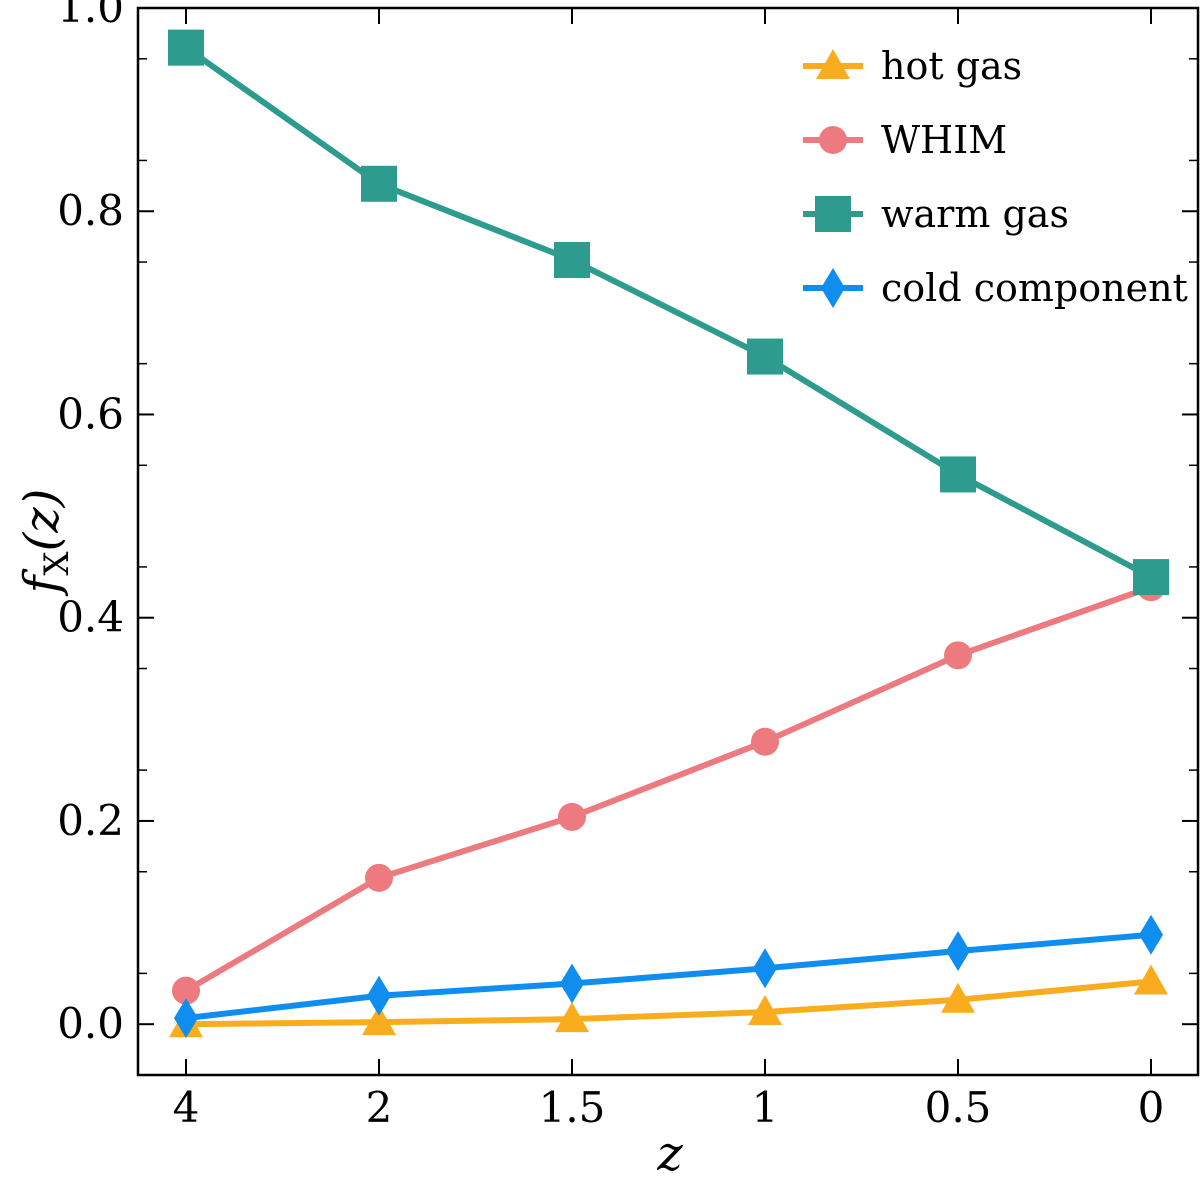 Image resolution: width=1200 pixels, height=1184 pixels. What do you see at coordinates (57, 563) in the screenshot?
I see `y-axis-label-sub: X` at bounding box center [57, 563].